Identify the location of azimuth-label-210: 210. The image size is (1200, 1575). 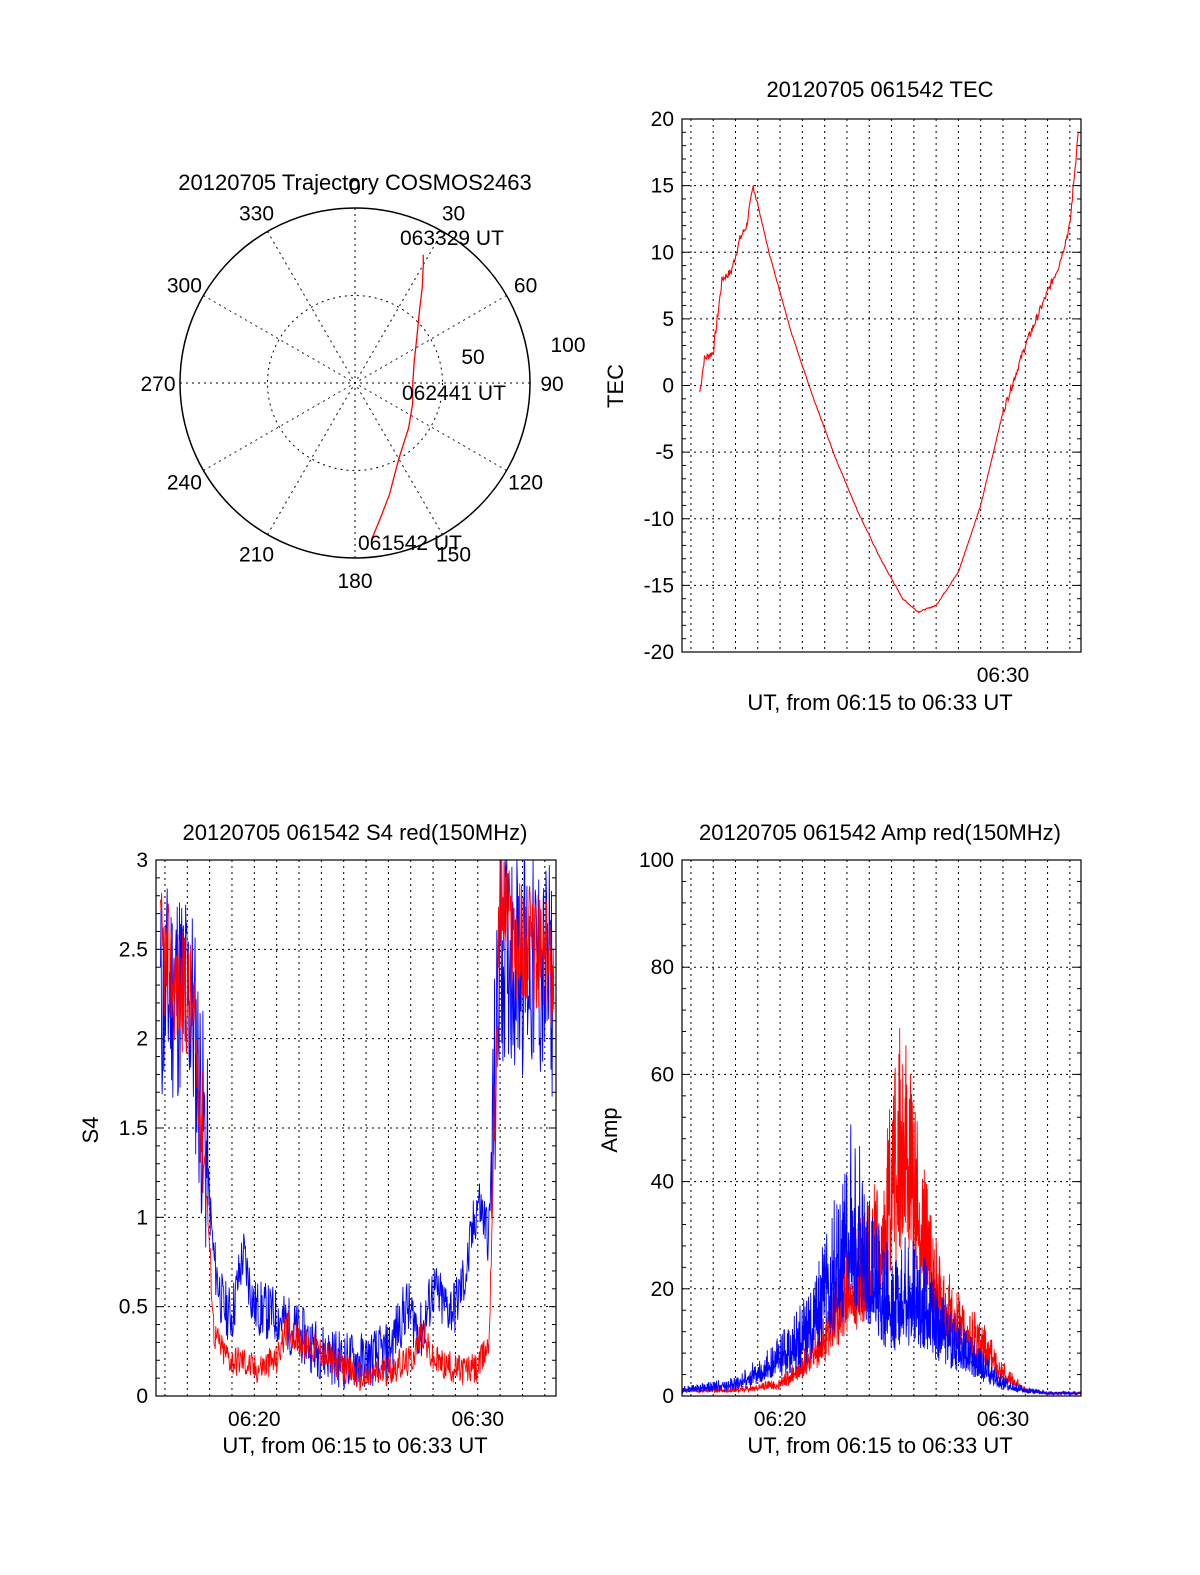
(256, 555).